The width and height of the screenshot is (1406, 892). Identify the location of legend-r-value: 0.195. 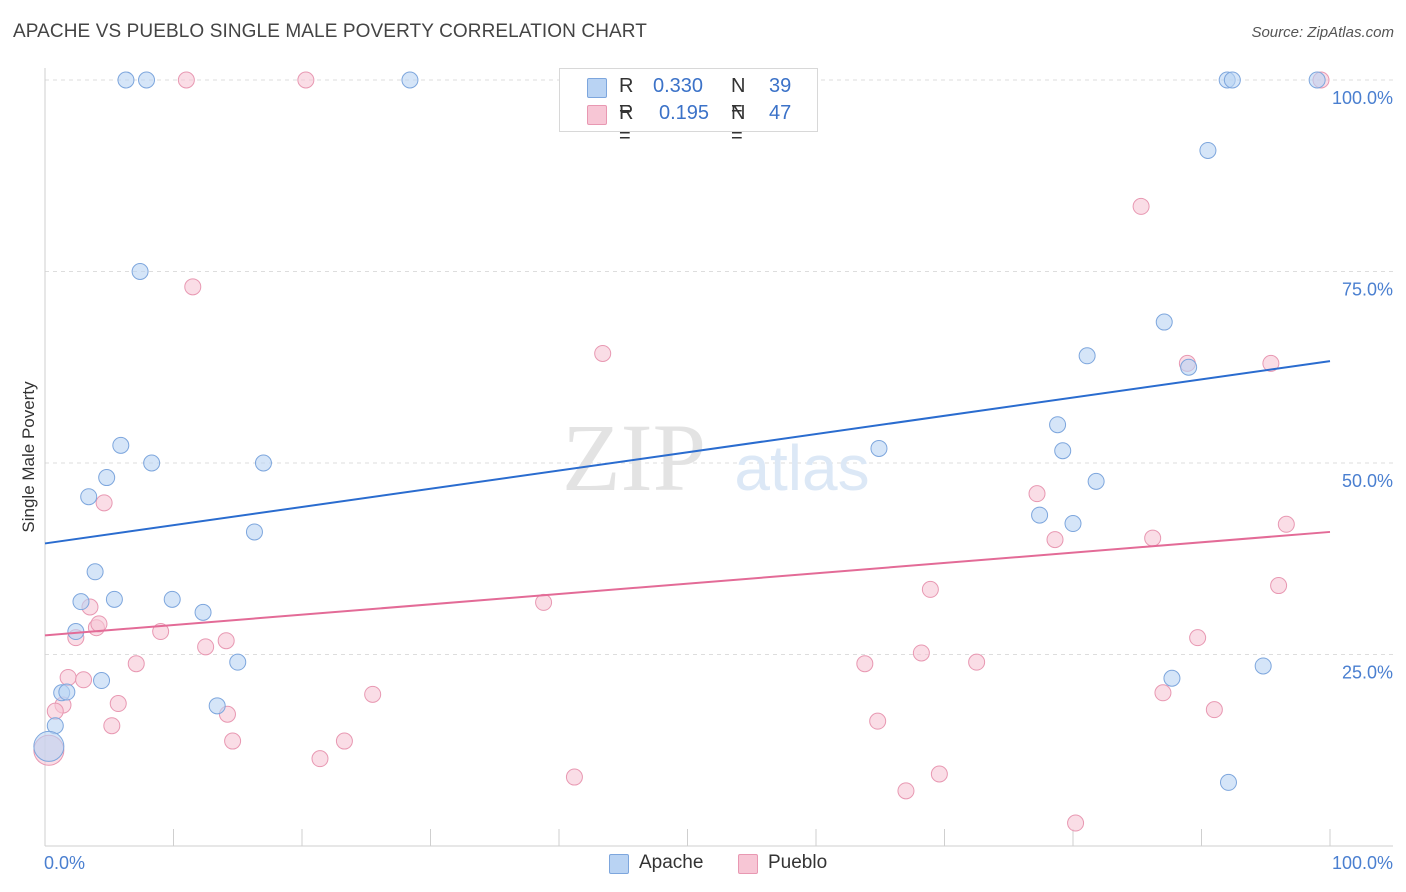
(684, 113).